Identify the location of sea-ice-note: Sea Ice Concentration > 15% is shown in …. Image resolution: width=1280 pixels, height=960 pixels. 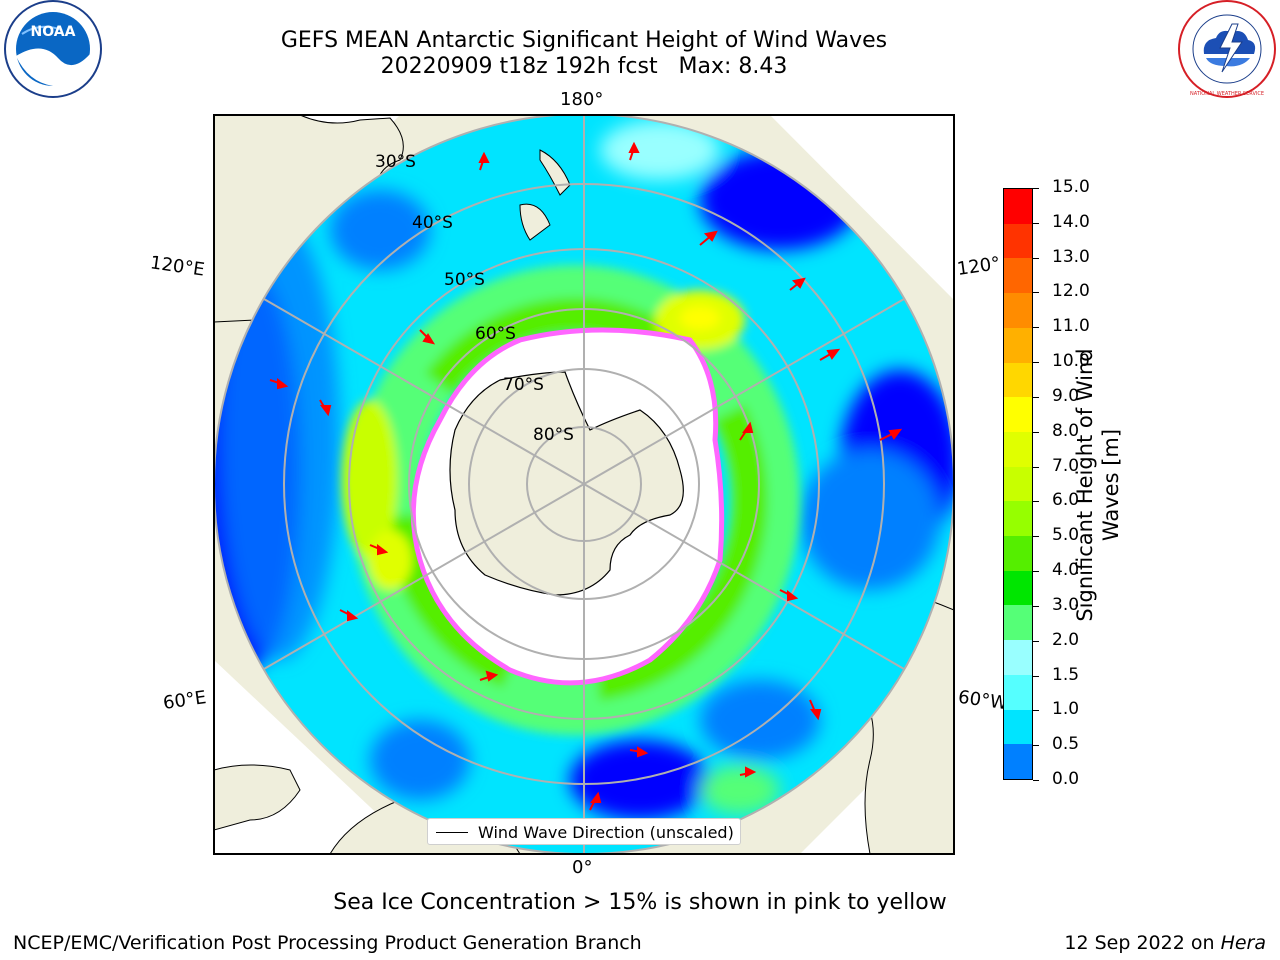
(640, 902).